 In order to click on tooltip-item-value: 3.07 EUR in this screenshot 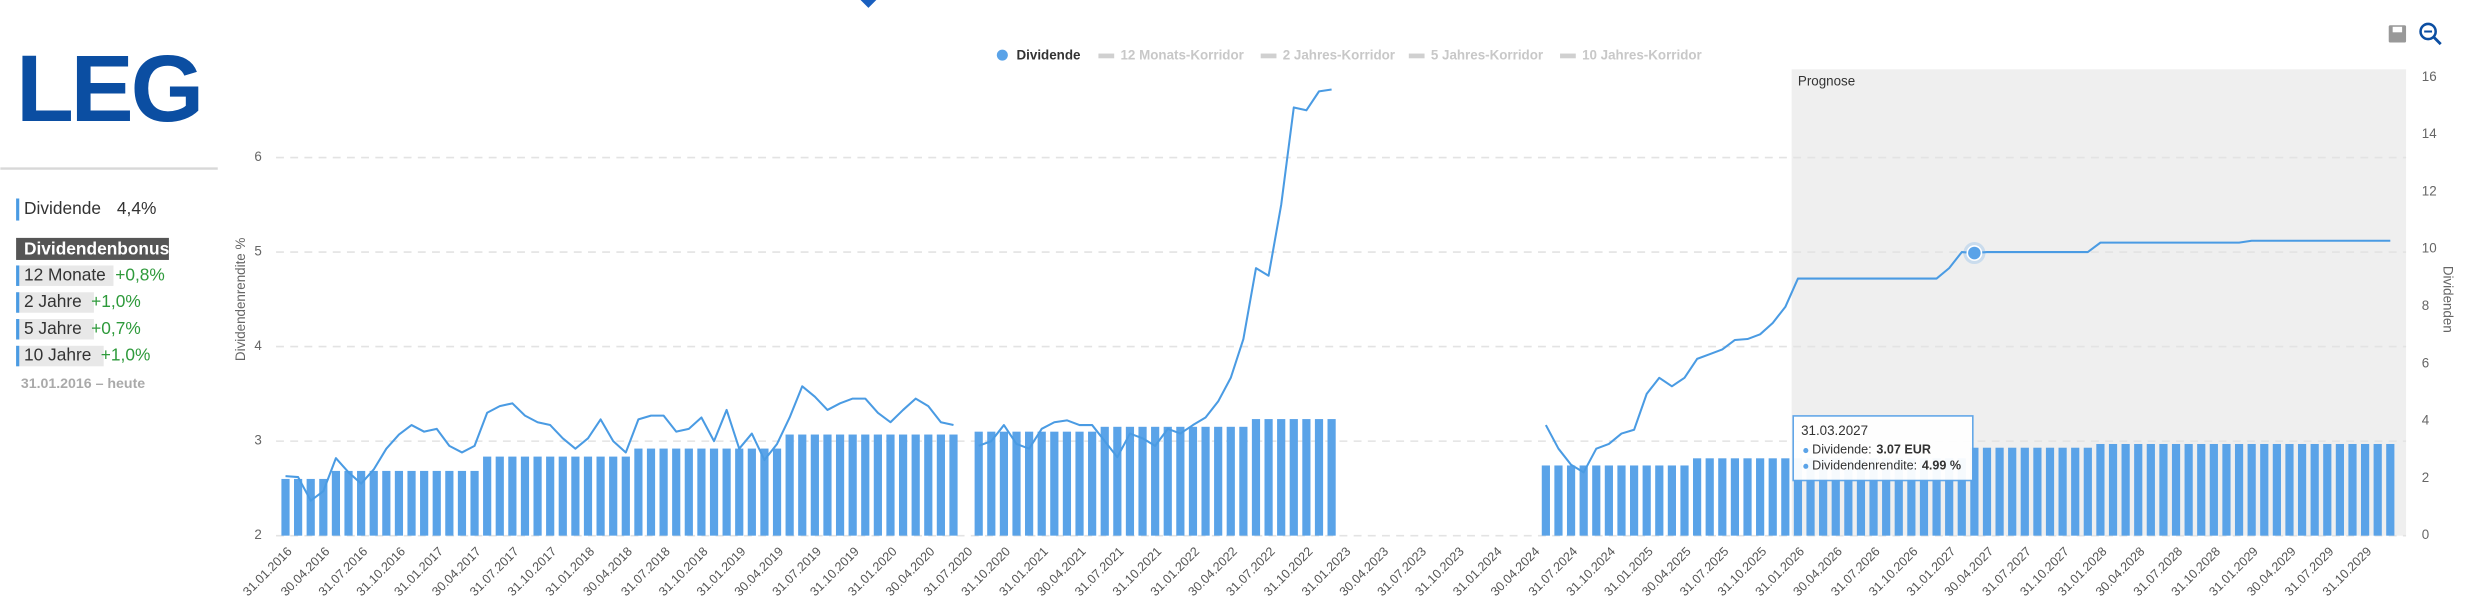, I will do `click(1903, 450)`.